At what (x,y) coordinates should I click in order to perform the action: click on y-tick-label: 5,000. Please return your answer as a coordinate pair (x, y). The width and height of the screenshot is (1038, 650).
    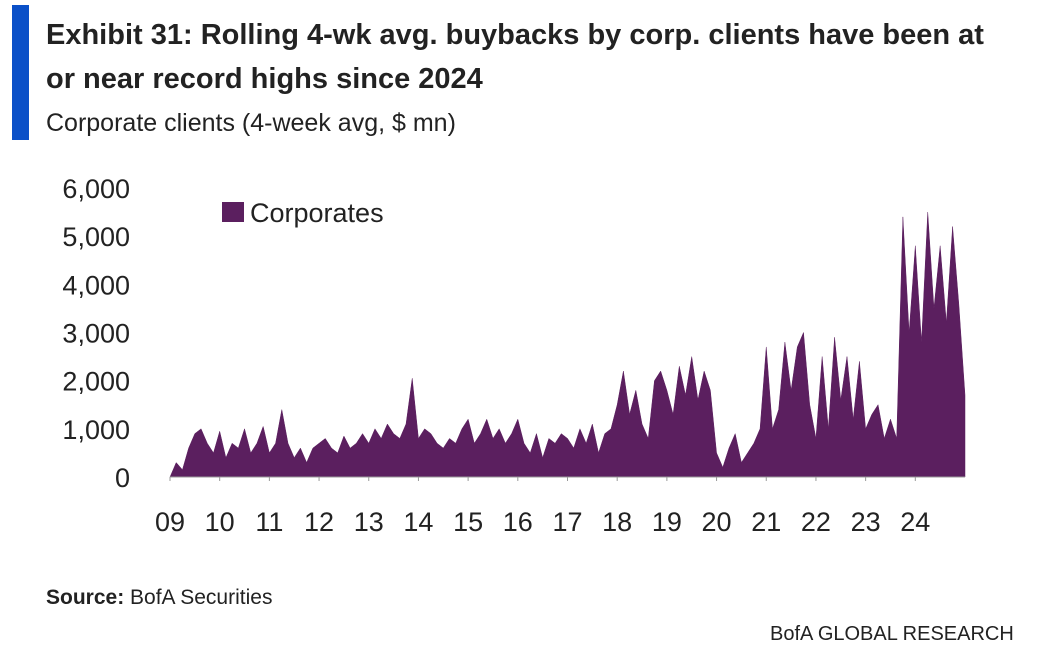
    Looking at the image, I should click on (96, 237).